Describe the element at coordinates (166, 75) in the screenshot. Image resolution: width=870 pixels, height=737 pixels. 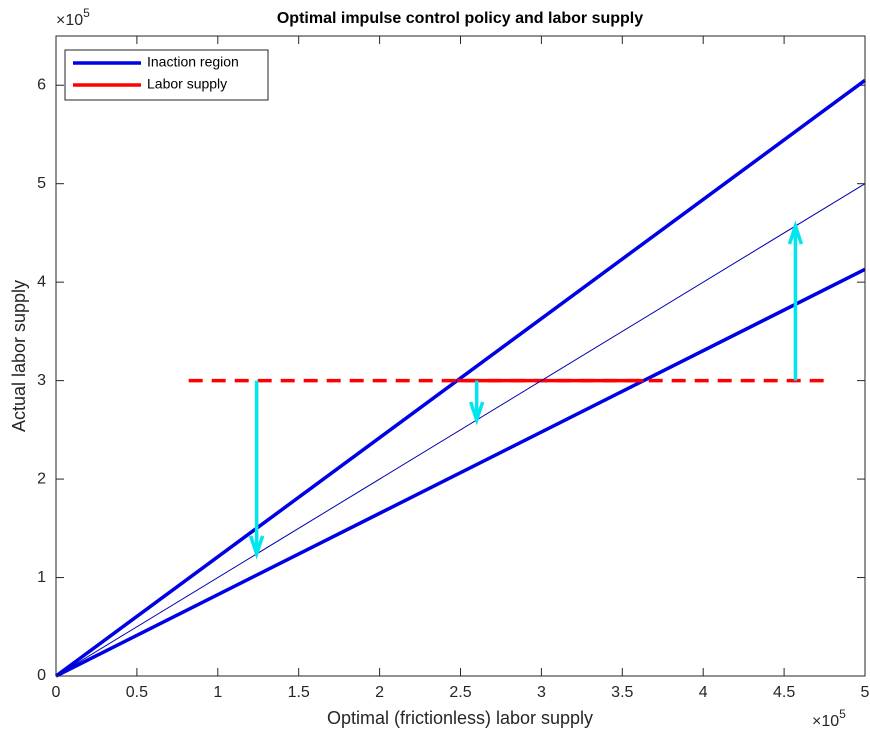
I see `legend-box` at that location.